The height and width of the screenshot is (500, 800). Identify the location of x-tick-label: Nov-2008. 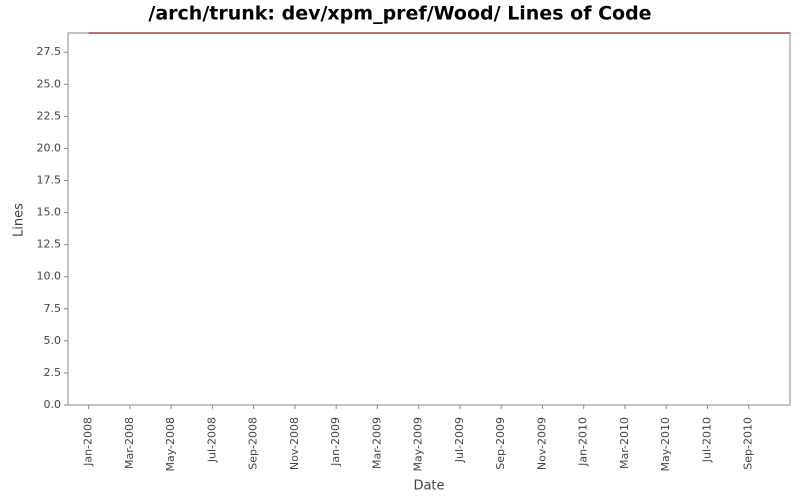
(294, 443).